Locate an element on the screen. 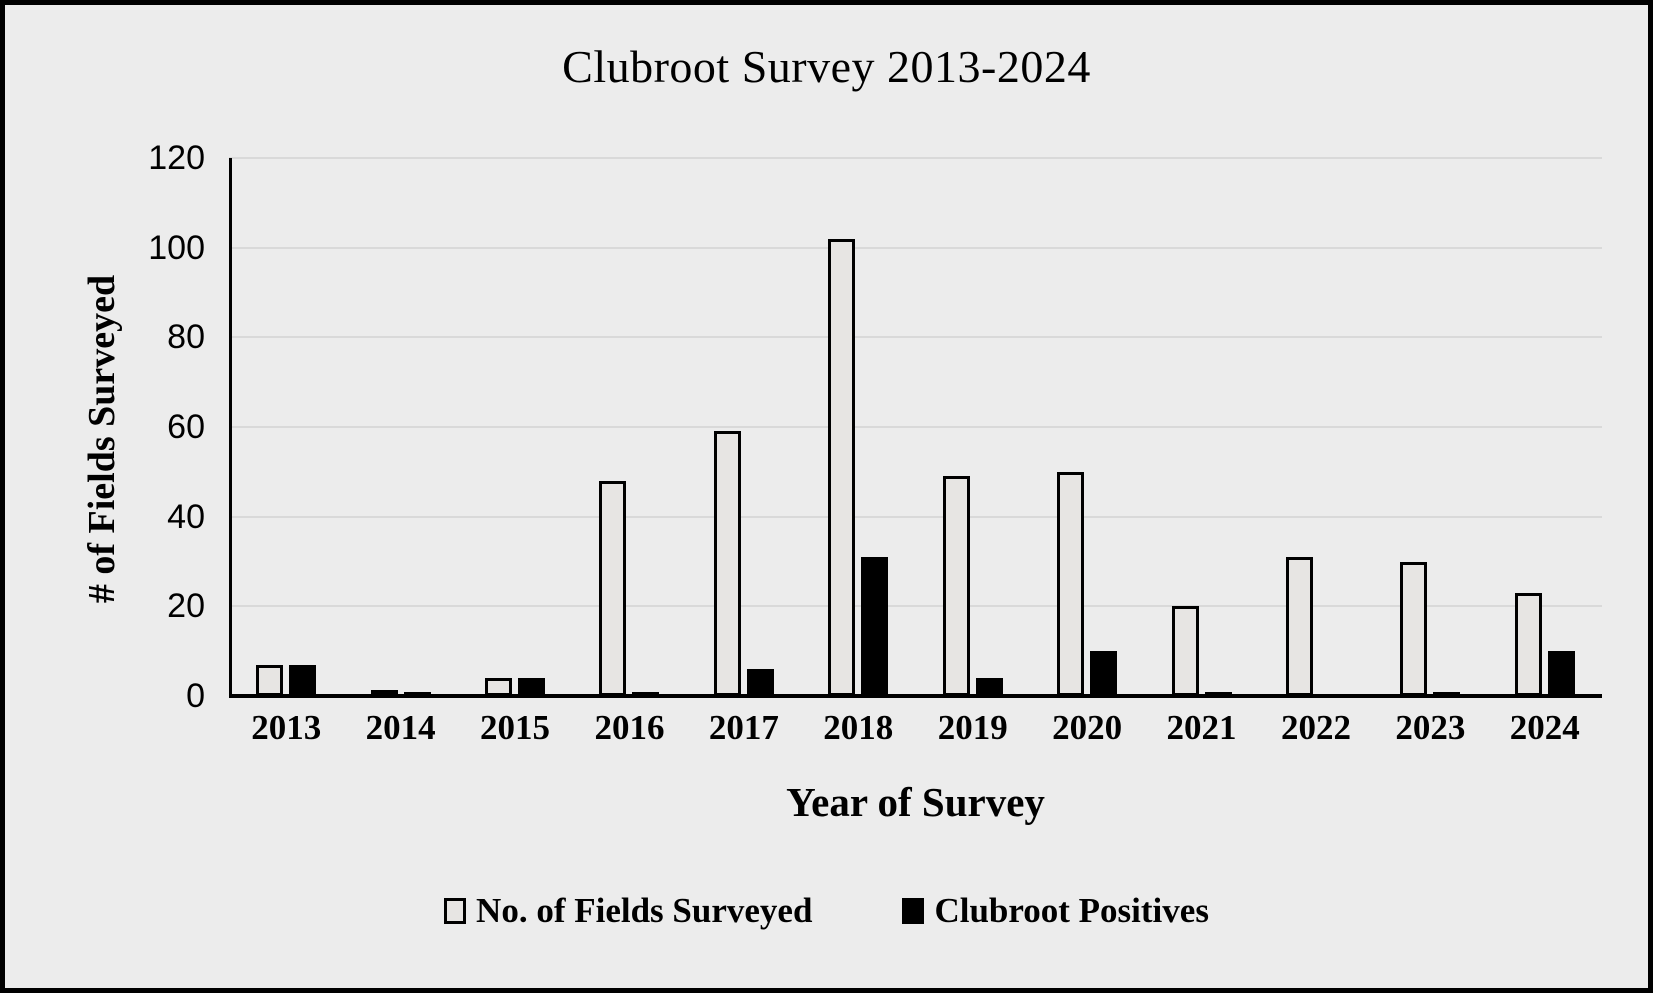 The image size is (1653, 993). x-tick-label-2019: 2019 is located at coordinates (972, 727).